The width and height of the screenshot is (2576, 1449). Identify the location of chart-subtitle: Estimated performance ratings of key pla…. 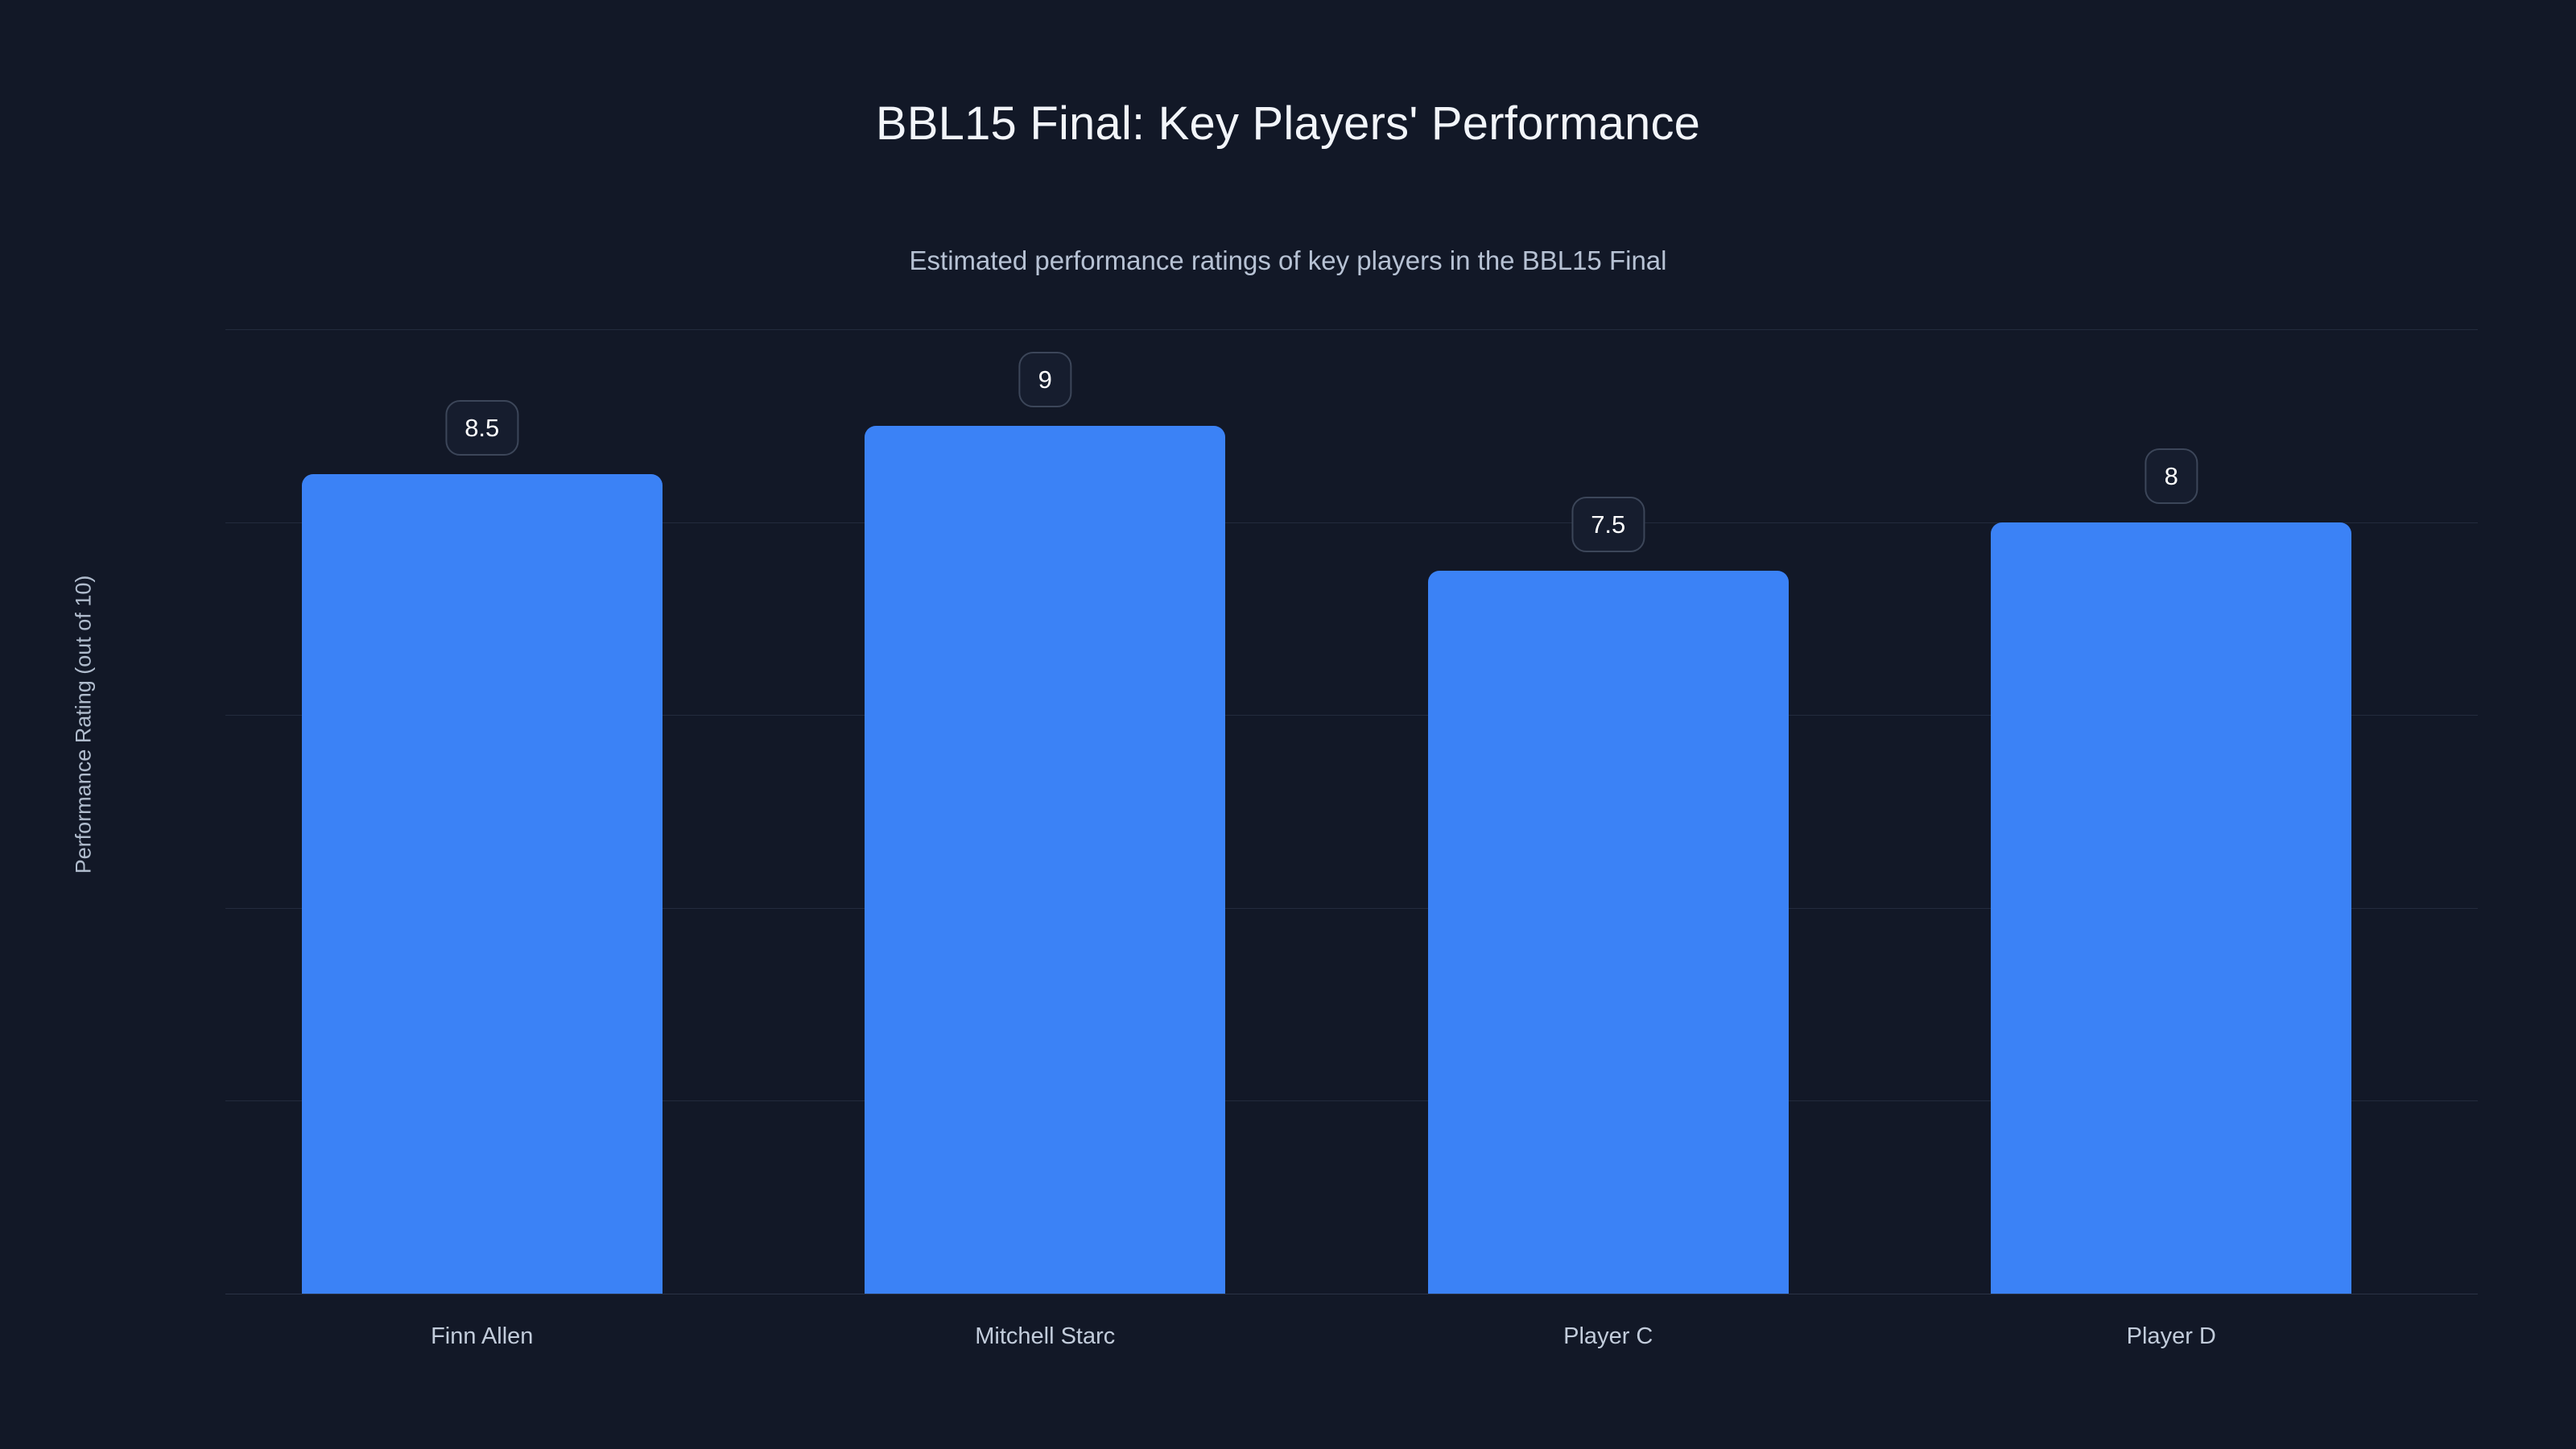
(1288, 260).